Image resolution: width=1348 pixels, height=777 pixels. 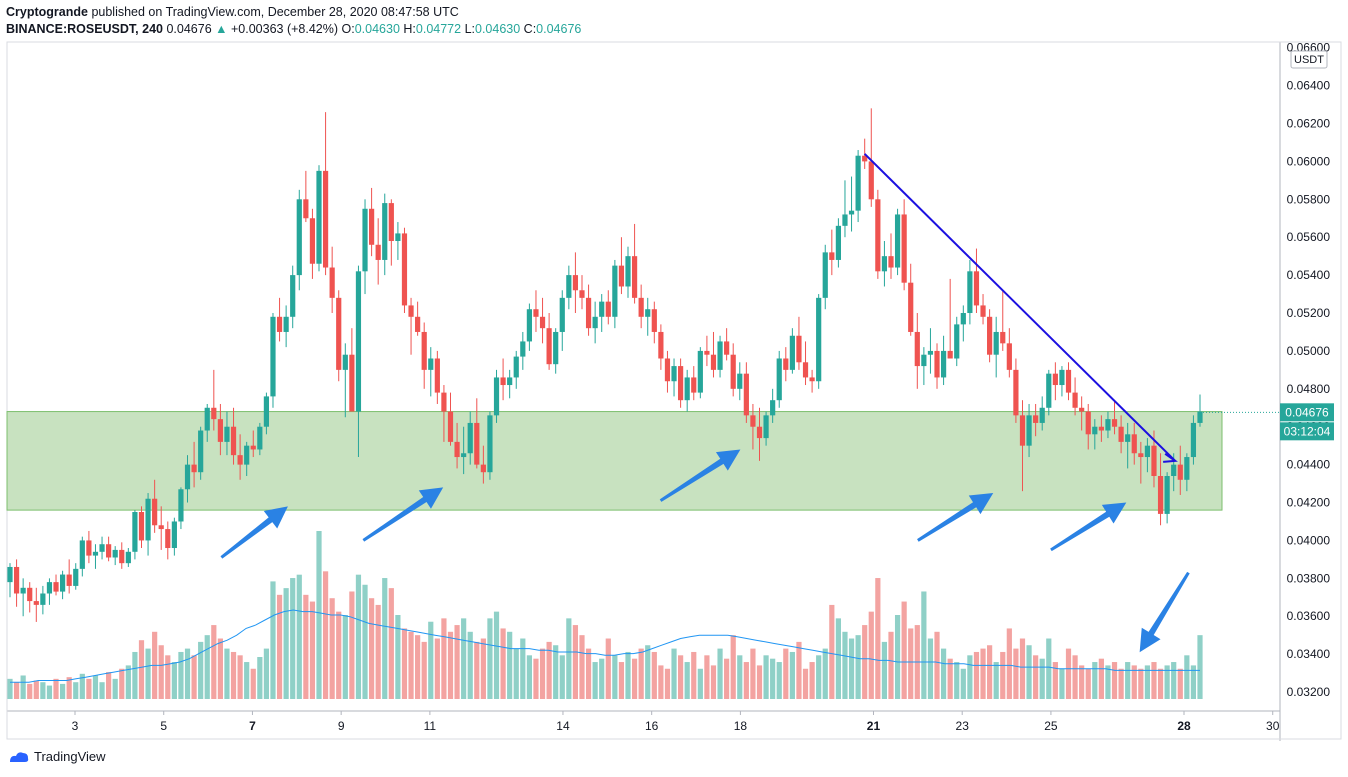 What do you see at coordinates (963, 726) in the screenshot?
I see `x-tick-label: 23` at bounding box center [963, 726].